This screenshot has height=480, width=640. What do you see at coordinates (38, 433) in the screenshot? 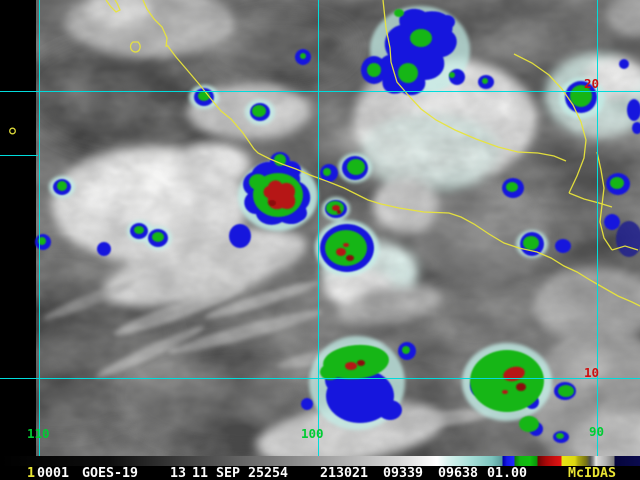
I see `lon-label-110: 110` at bounding box center [38, 433].